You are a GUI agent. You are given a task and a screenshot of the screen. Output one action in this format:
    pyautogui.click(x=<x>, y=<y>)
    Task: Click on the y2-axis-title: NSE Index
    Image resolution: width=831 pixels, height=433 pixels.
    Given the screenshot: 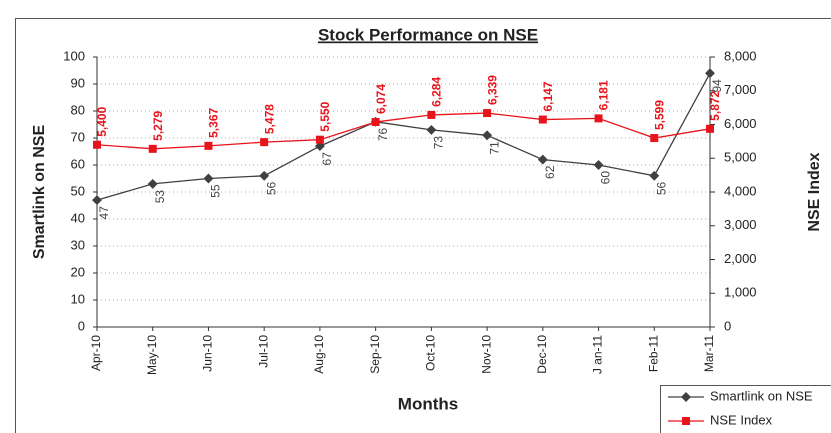 What is the action you would take?
    pyautogui.click(x=814, y=191)
    